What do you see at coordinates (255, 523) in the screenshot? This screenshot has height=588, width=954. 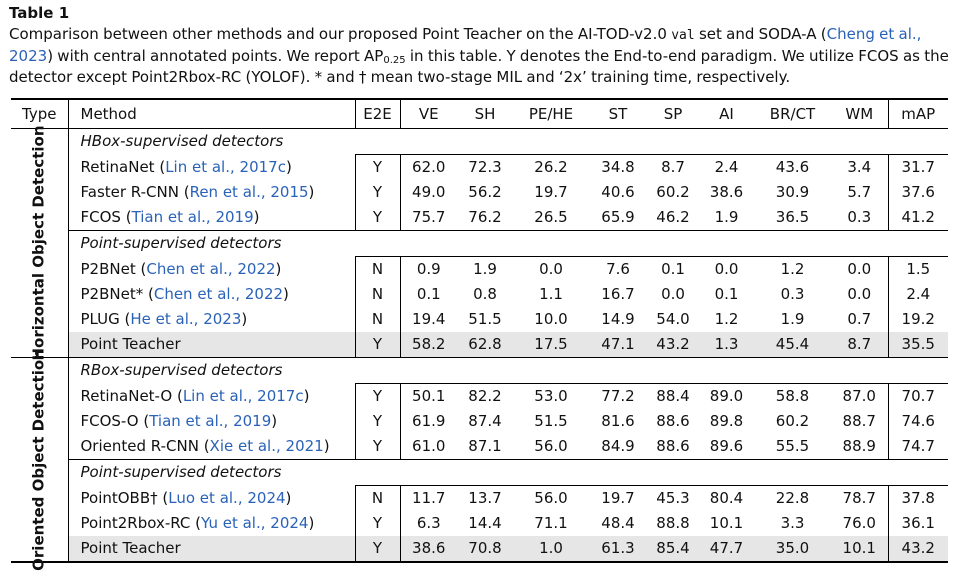 I see `citation-link: Yu et al., 2024` at bounding box center [255, 523].